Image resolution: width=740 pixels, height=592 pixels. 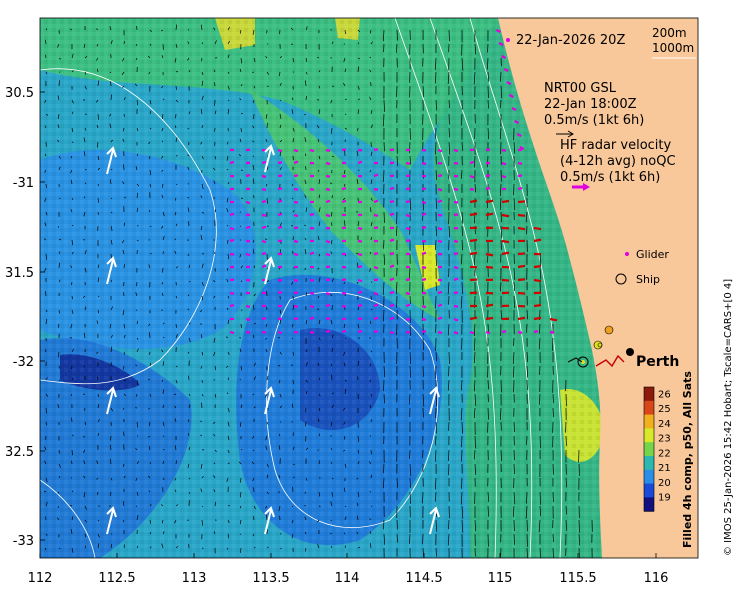 I want to click on y-axis: 30.5 -31 31.5 -32 32.5 -33, so click(x=25, y=317).